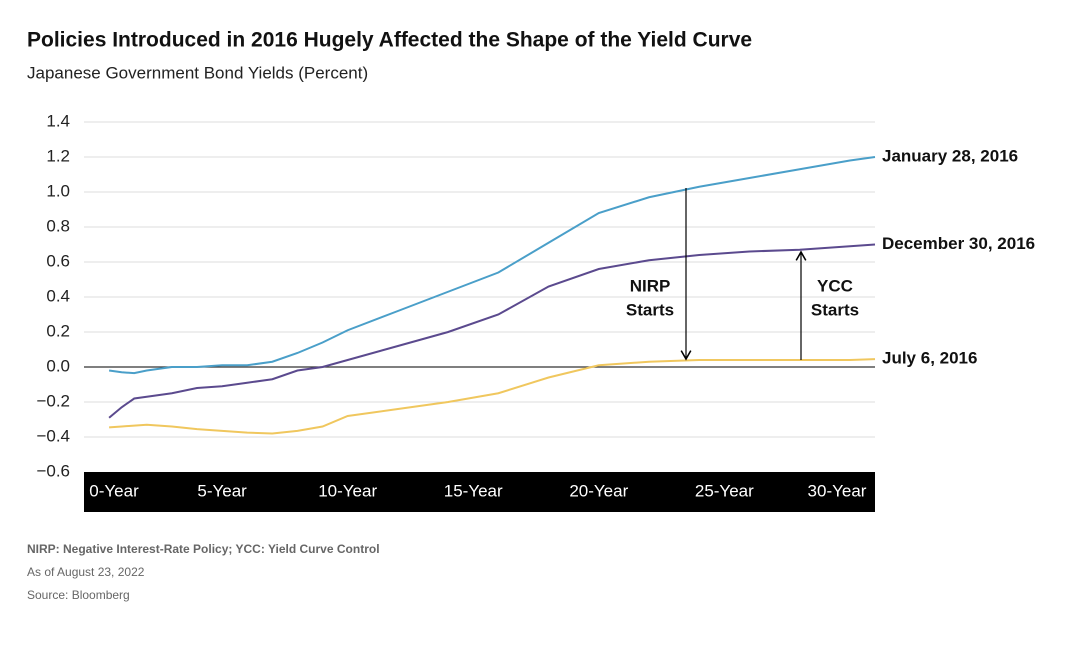 The height and width of the screenshot is (652, 1088). What do you see at coordinates (929, 358) in the screenshot?
I see `series-label: July 6, 2016` at bounding box center [929, 358].